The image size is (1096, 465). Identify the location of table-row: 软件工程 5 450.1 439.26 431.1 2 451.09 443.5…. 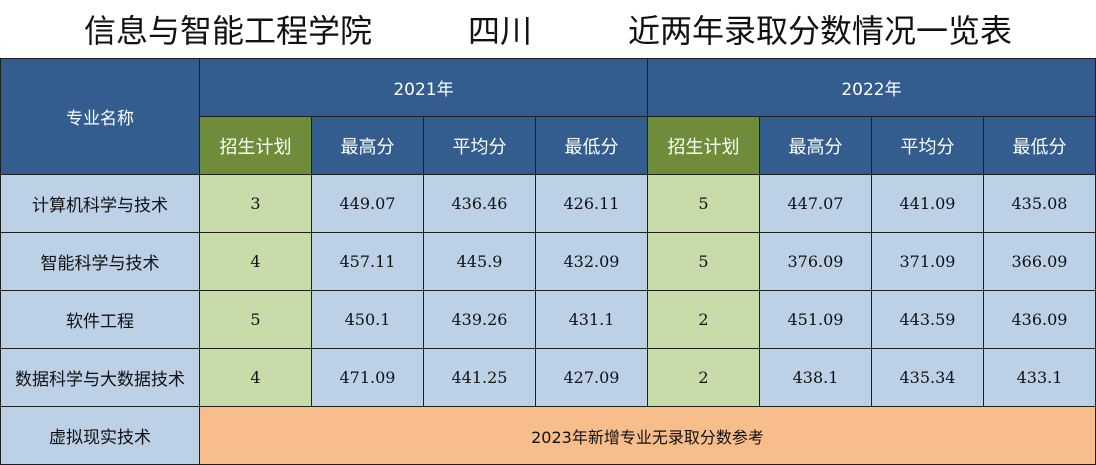
(548, 319).